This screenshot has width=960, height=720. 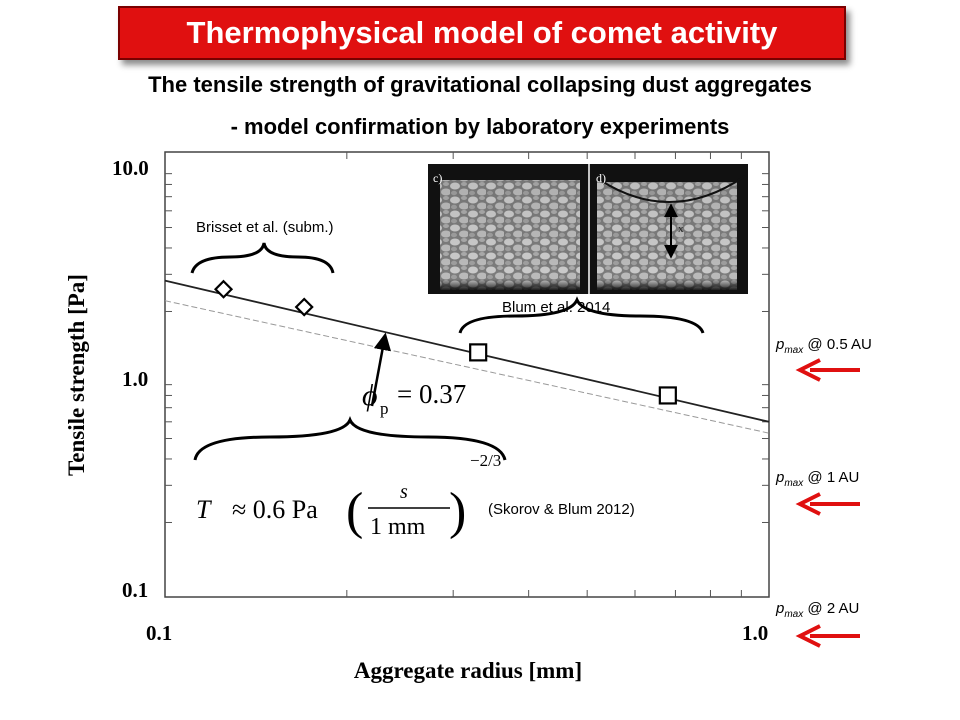 I want to click on pressure-label-2: pmax @ 2 AU, so click(x=818, y=610).